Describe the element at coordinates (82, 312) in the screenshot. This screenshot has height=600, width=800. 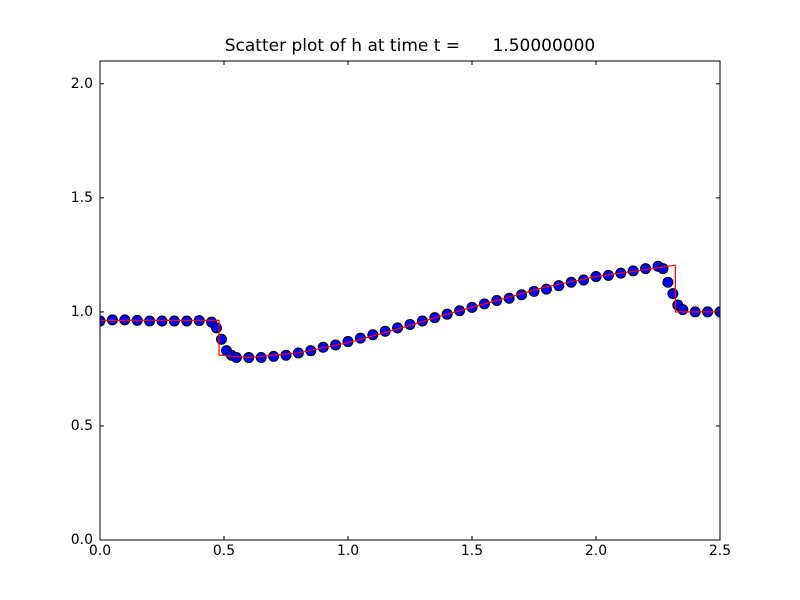
I see `y-tick-label: 1.0` at that location.